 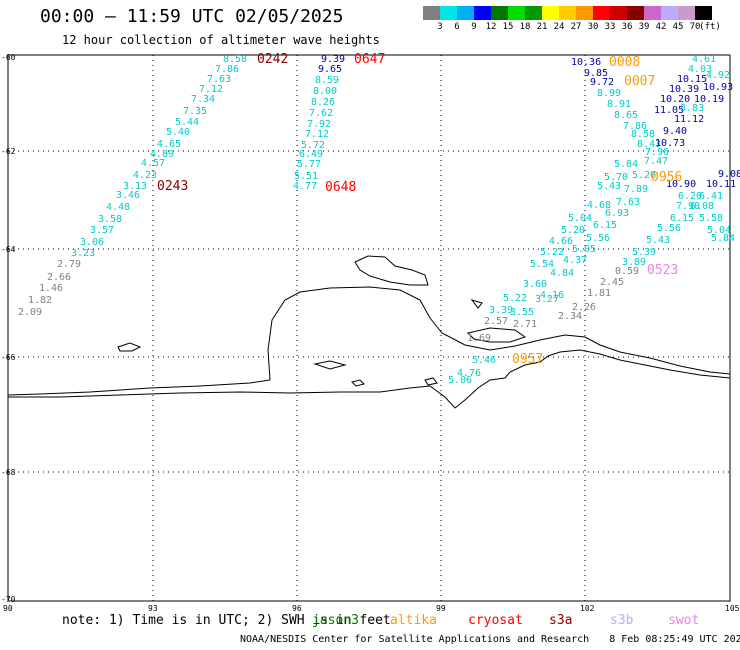 What do you see at coordinates (669, 110) in the screenshot?
I see `wave-height-value: 11.05` at bounding box center [669, 110].